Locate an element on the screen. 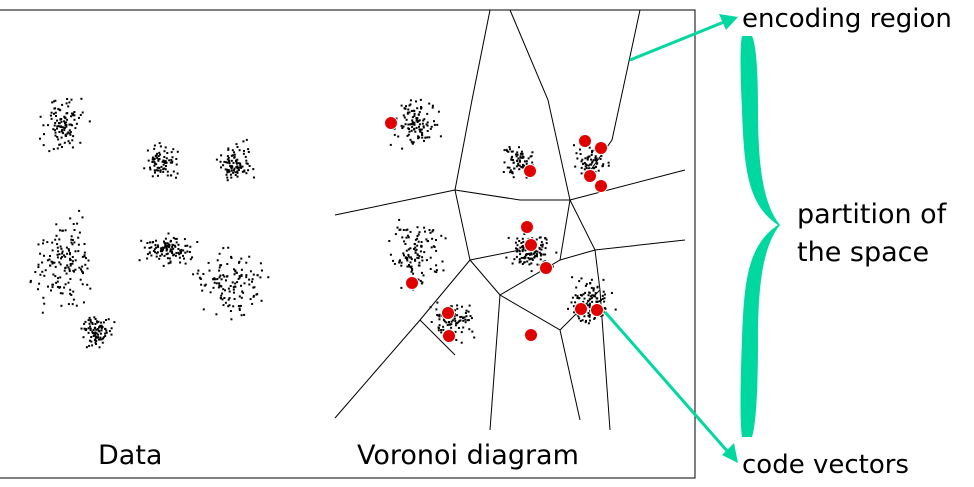 The height and width of the screenshot is (487, 974). code-vectors-label: code vectors is located at coordinates (825, 465).